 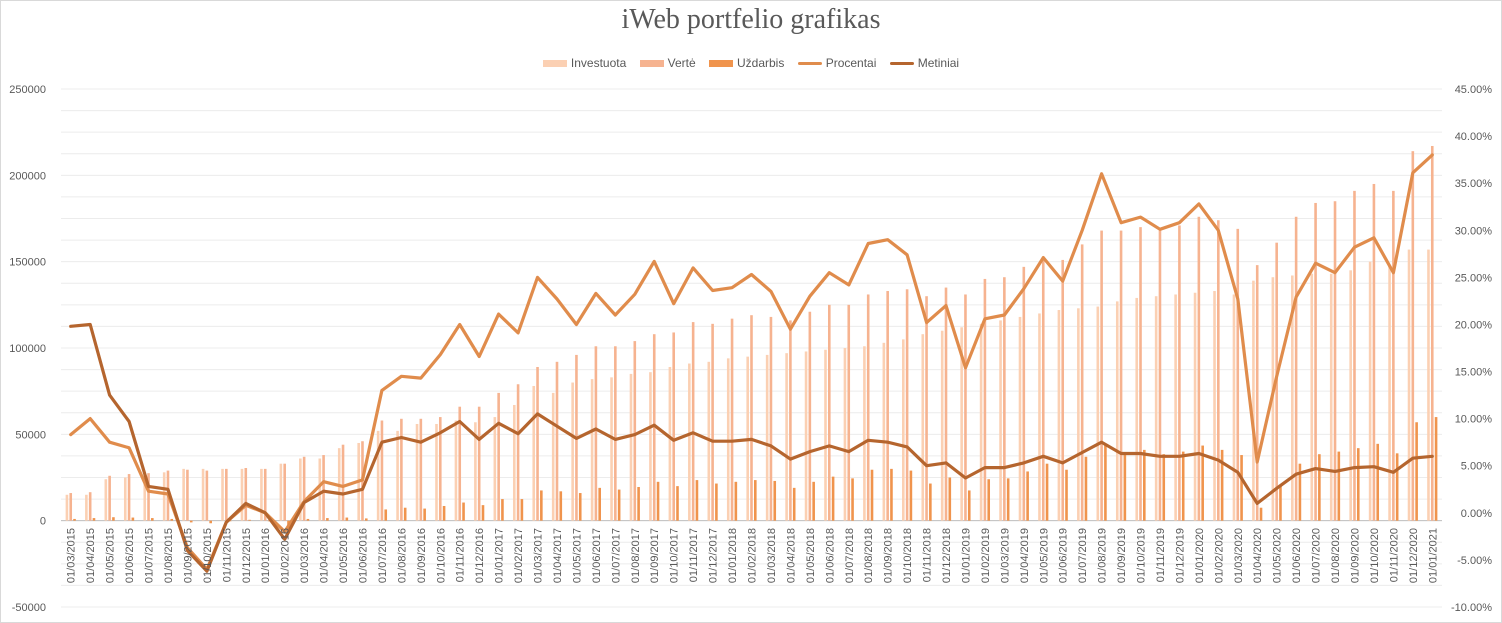 What do you see at coordinates (480, 555) in the screenshot?
I see `x-tick-label: 01/12/2016` at bounding box center [480, 555].